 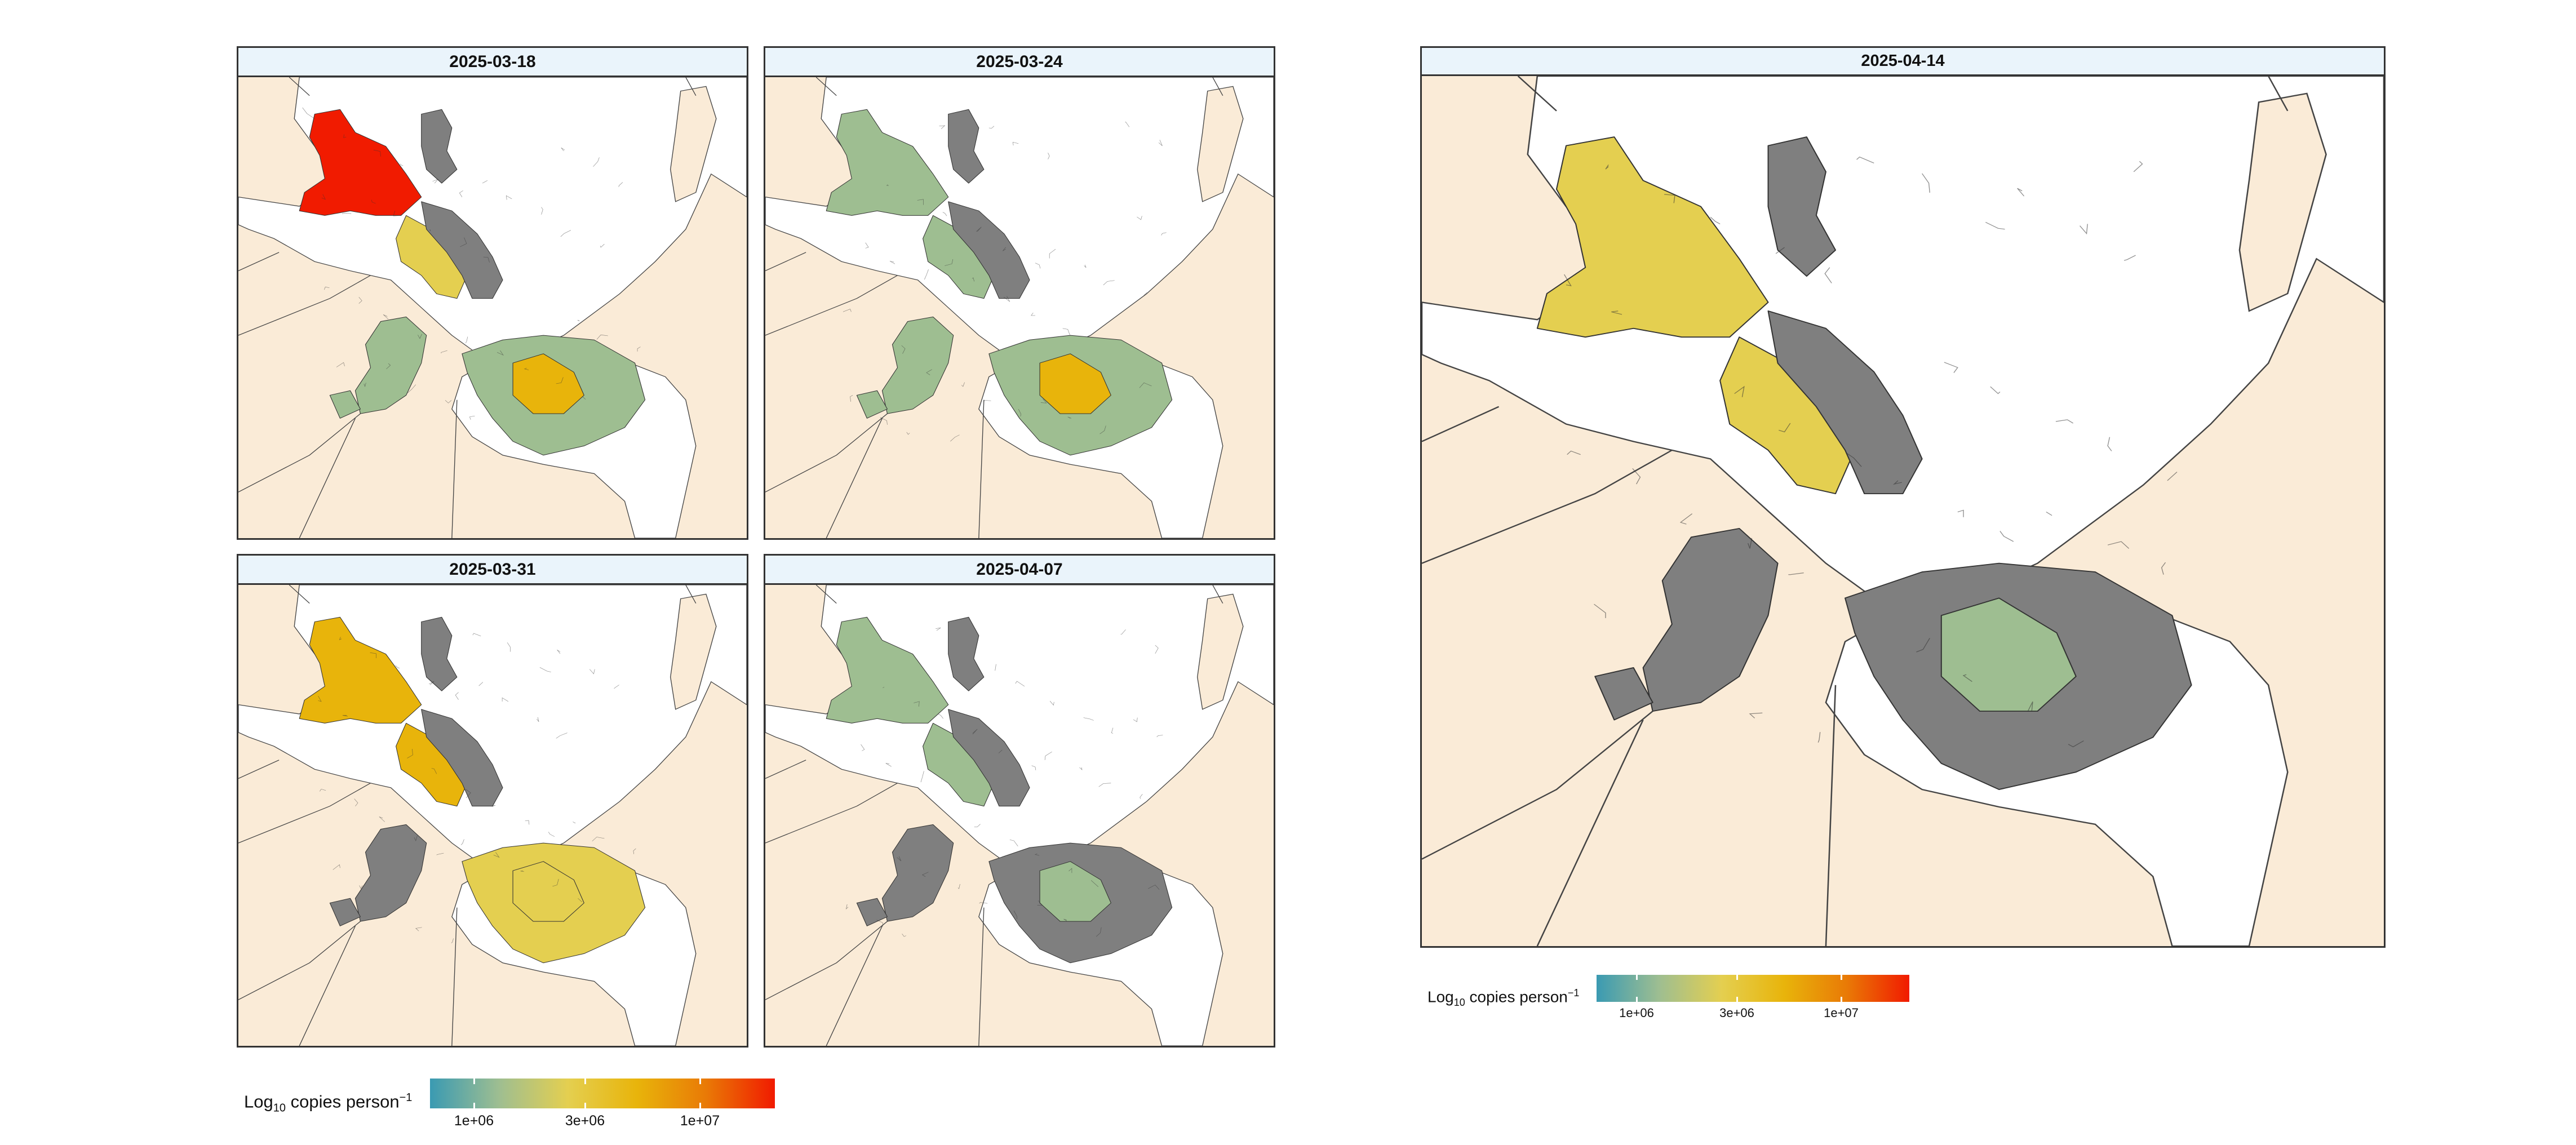 What do you see at coordinates (602, 1093) in the screenshot?
I see `legend-color-bar` at bounding box center [602, 1093].